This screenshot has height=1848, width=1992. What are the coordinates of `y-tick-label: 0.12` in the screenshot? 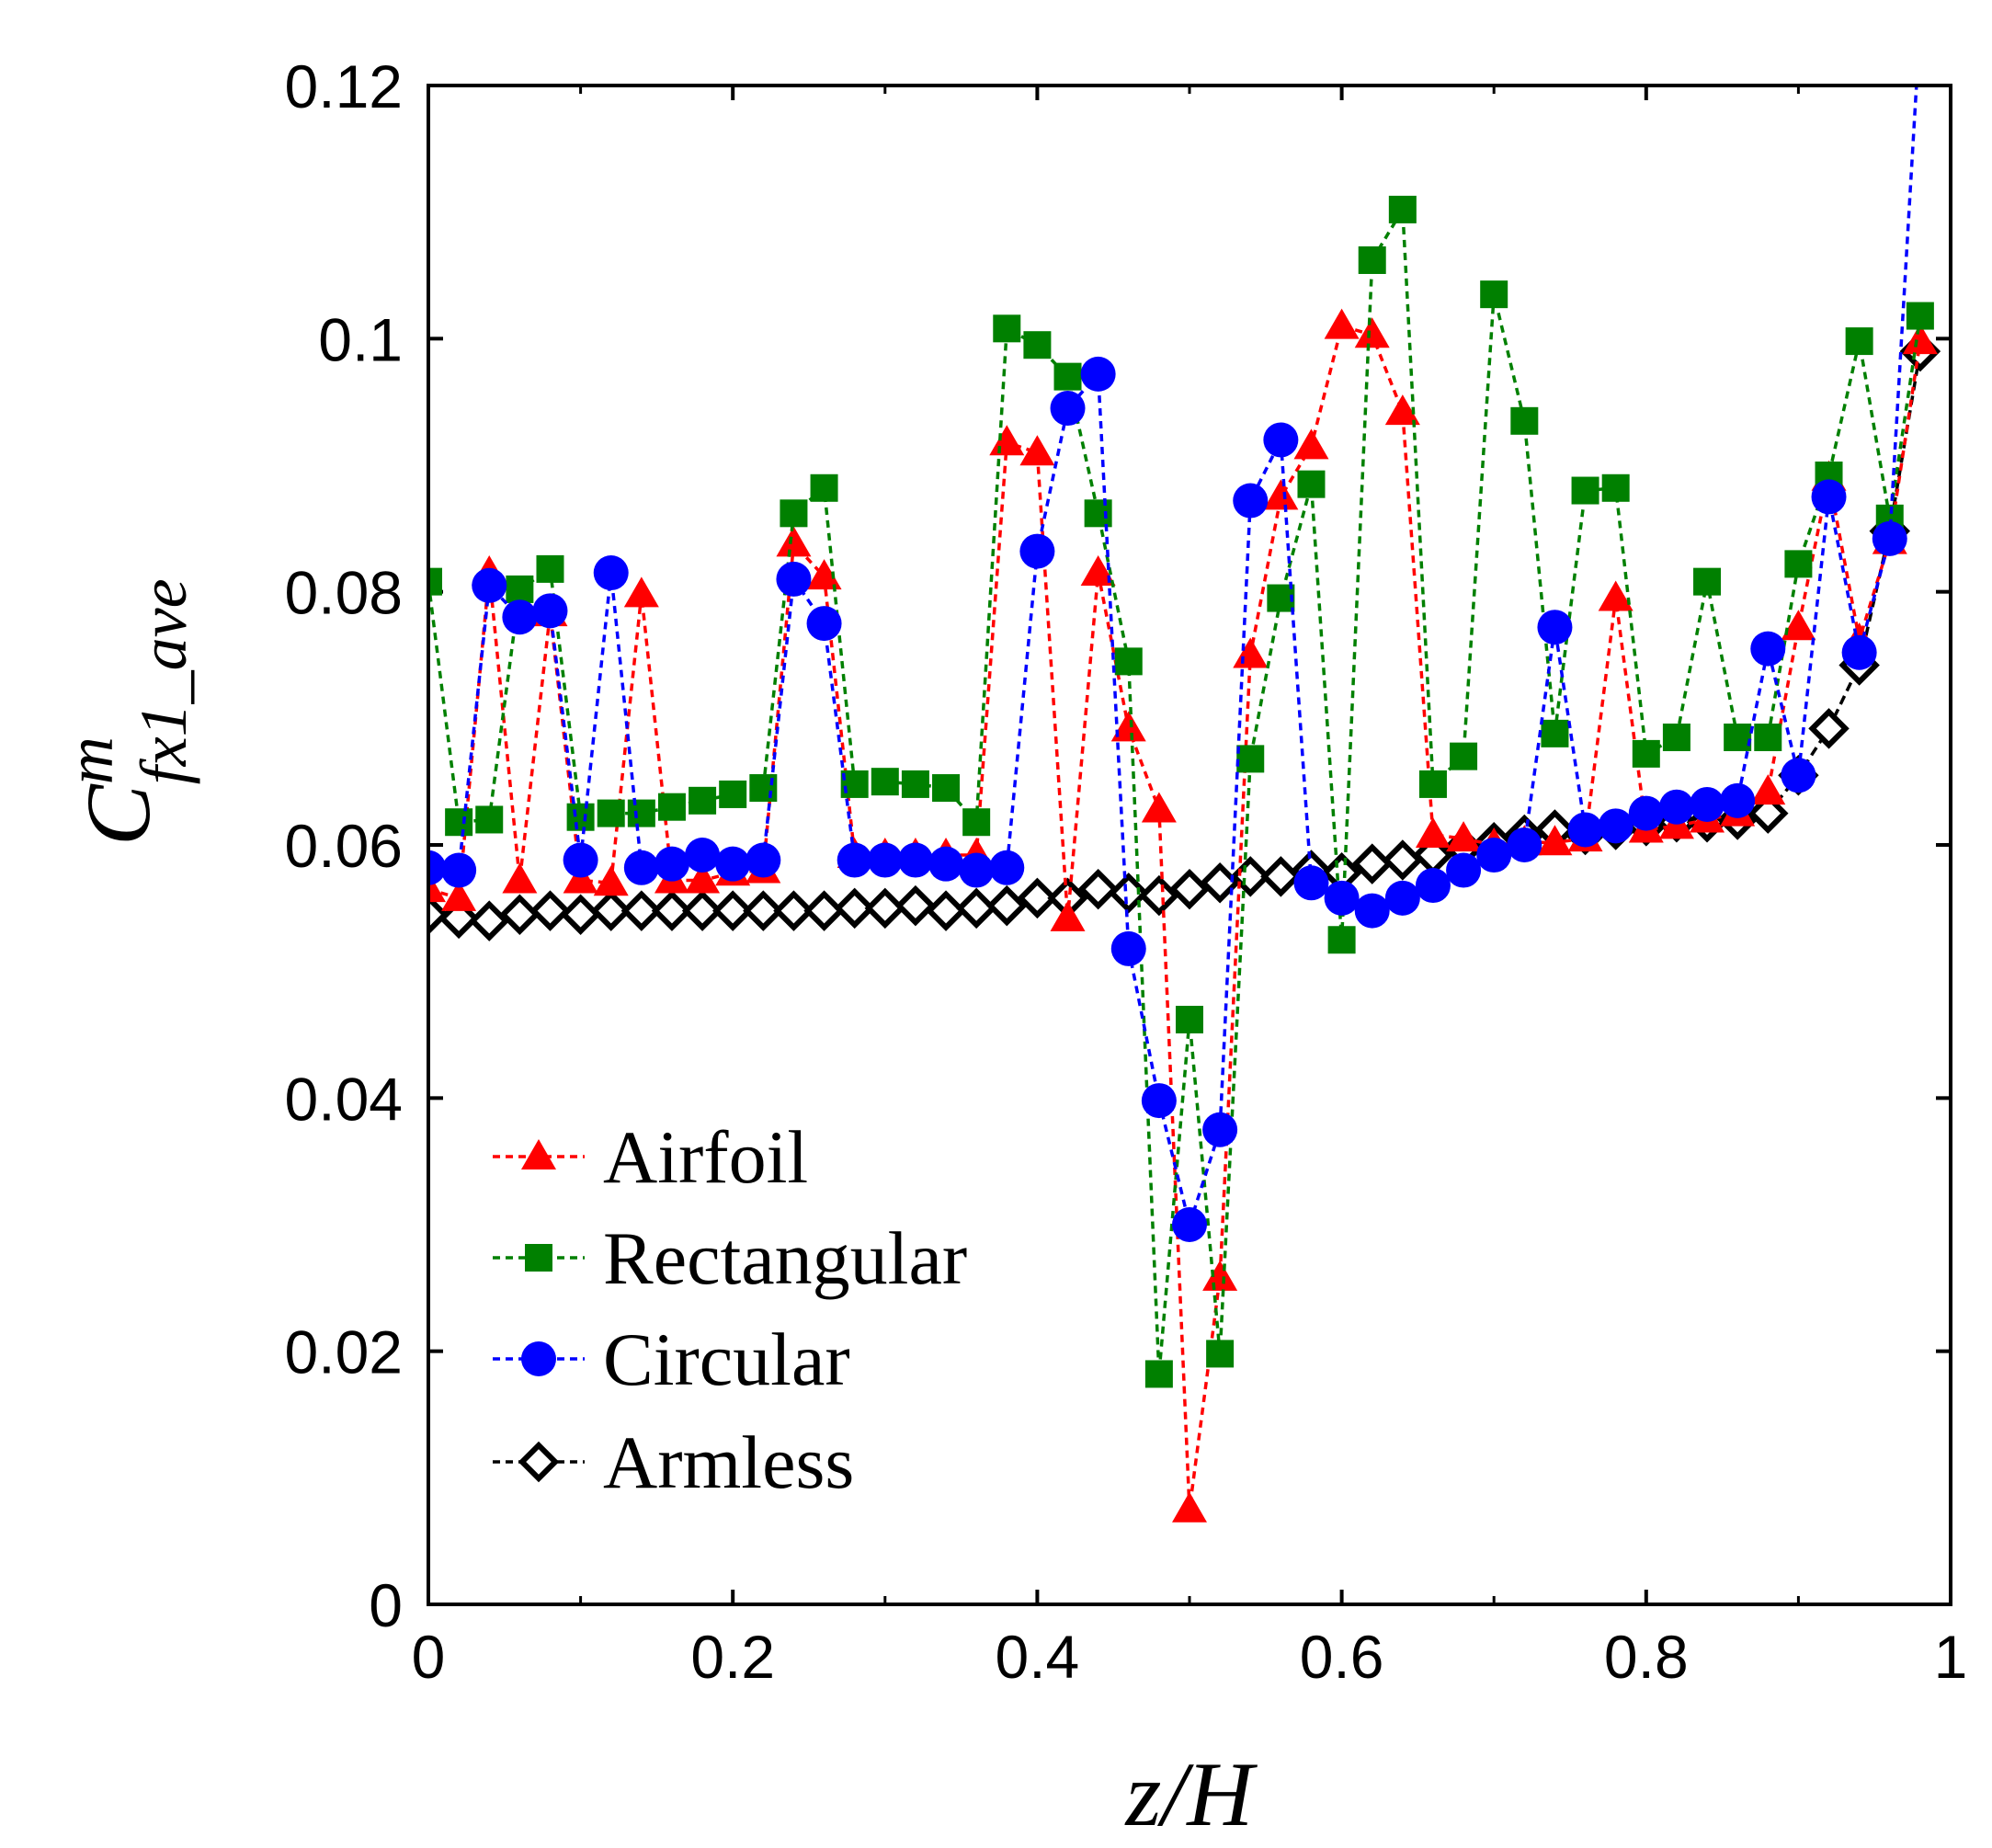 It's located at (344, 86).